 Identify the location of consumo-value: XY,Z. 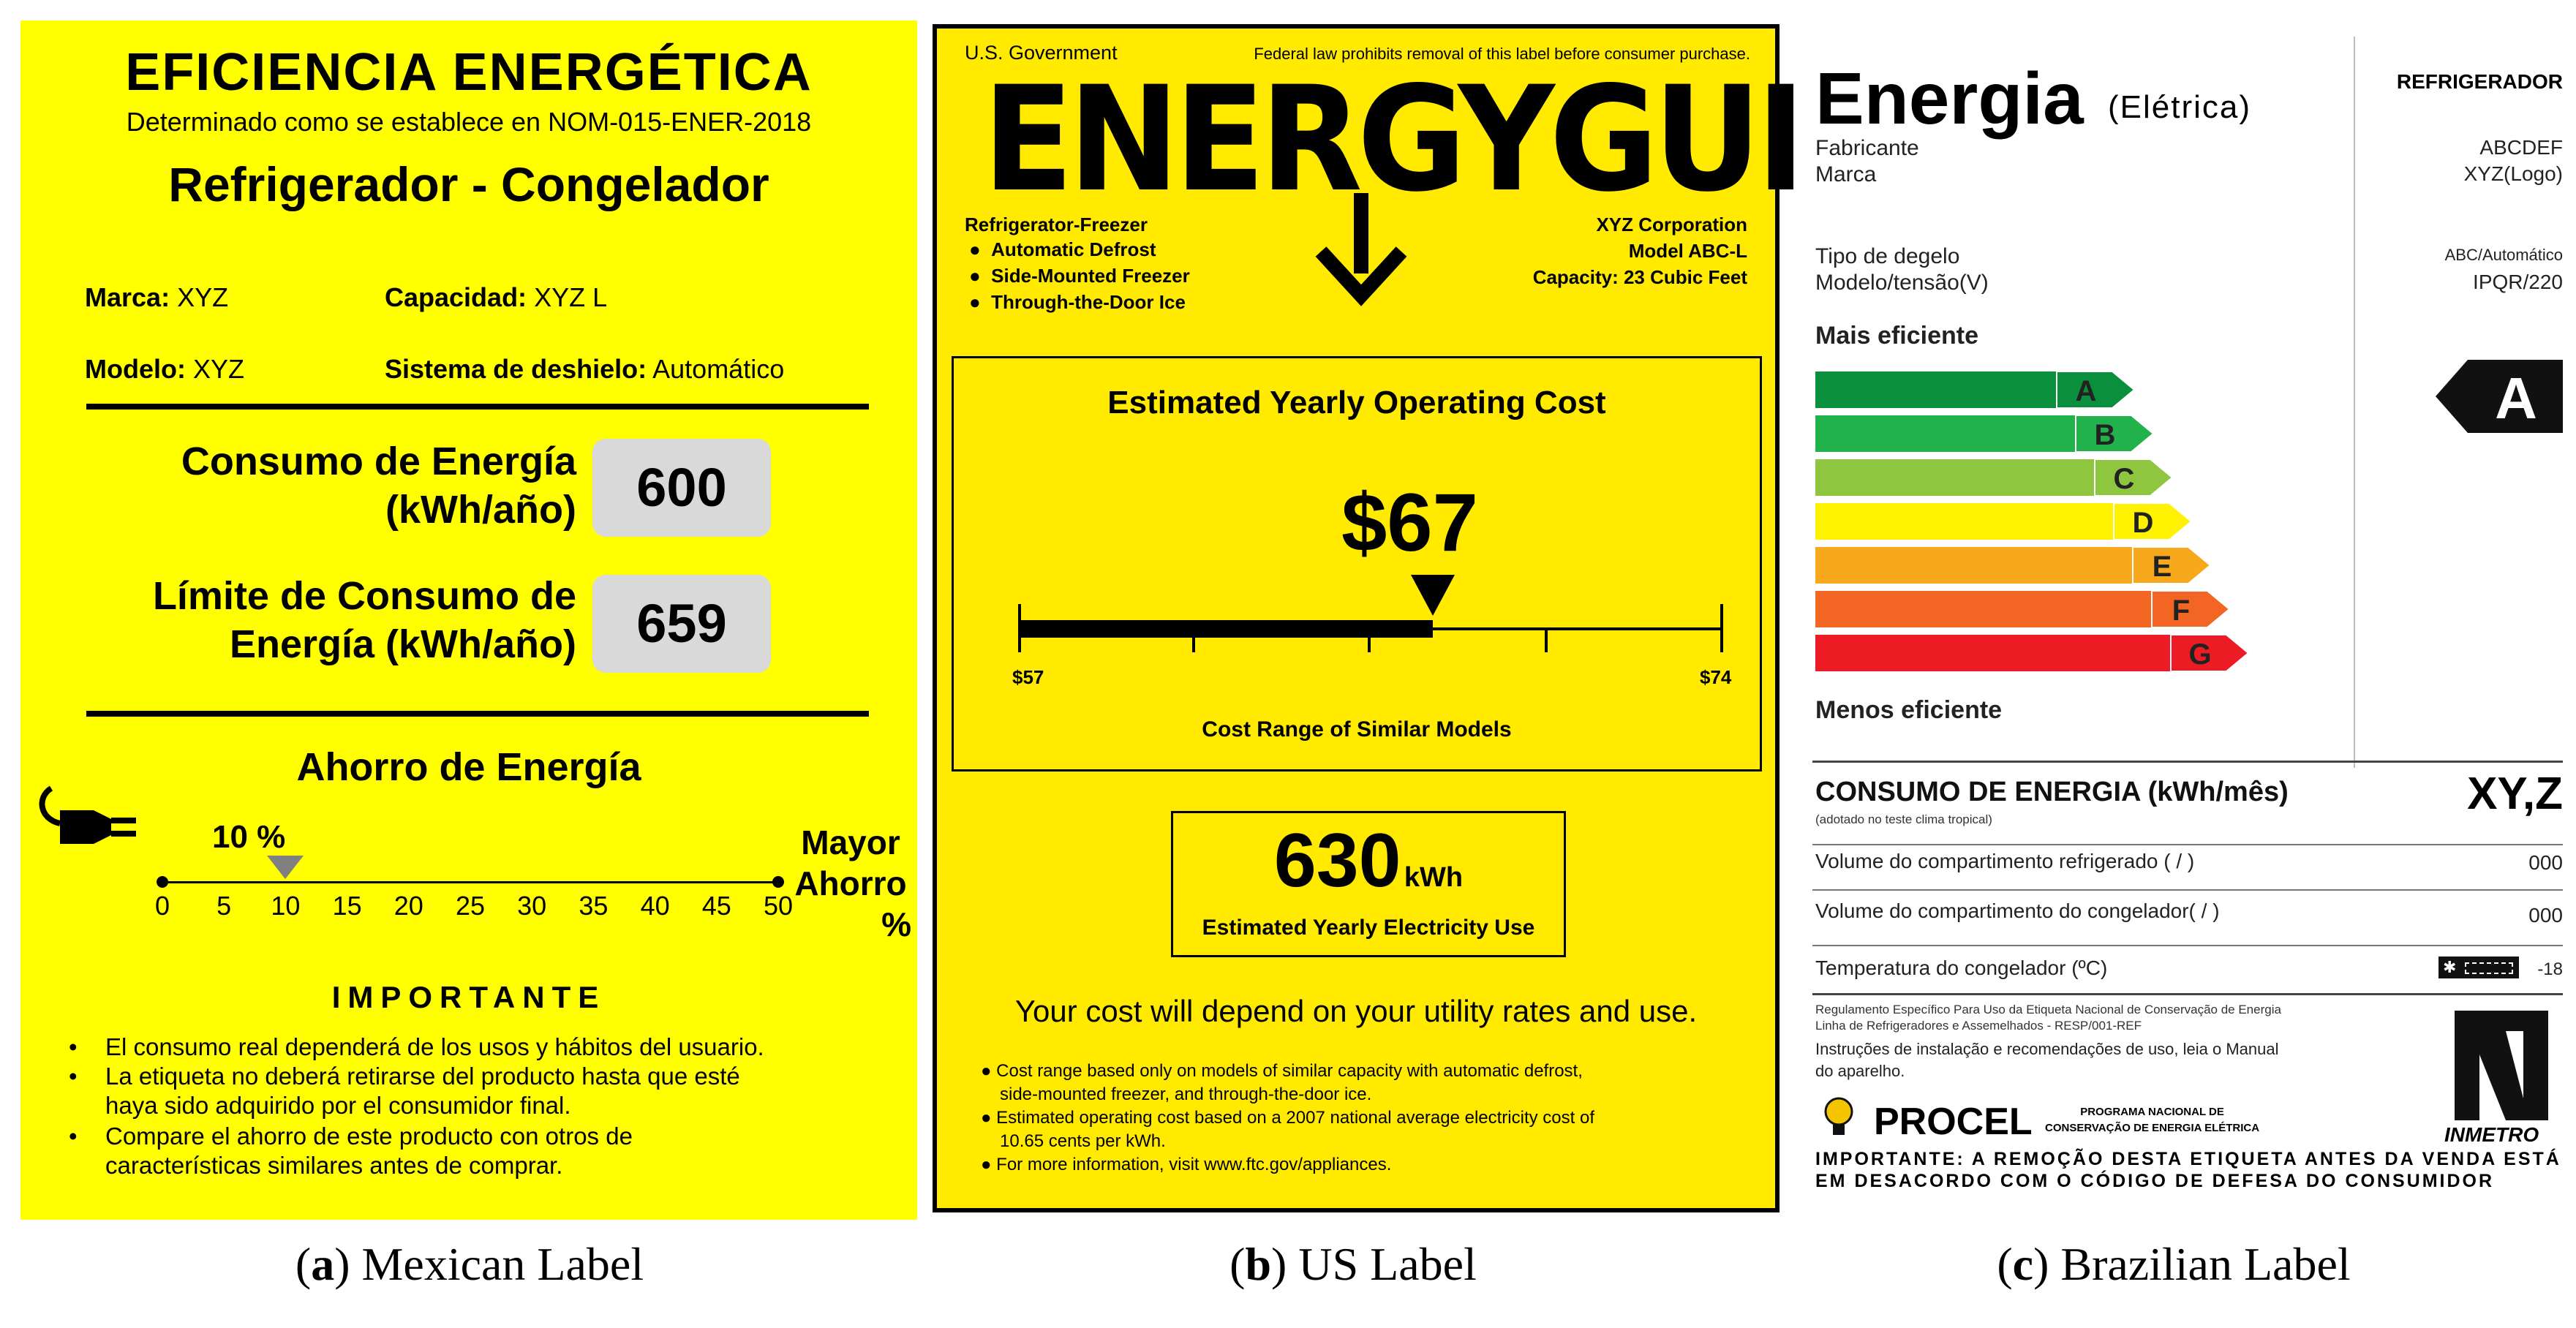
(2515, 794).